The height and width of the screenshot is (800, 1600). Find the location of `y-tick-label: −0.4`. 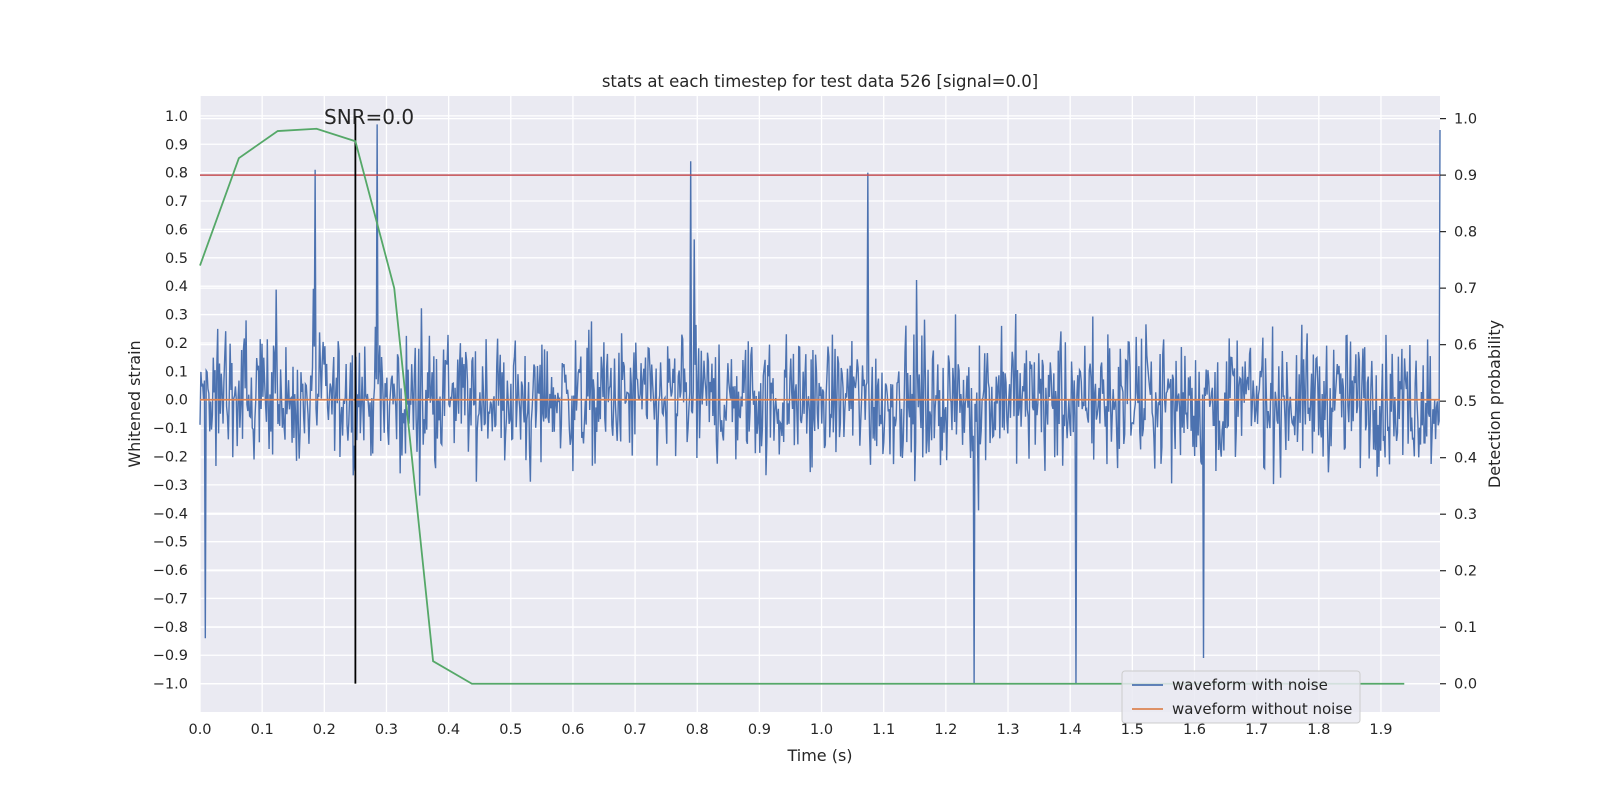

y-tick-label: −0.4 is located at coordinates (170, 514).